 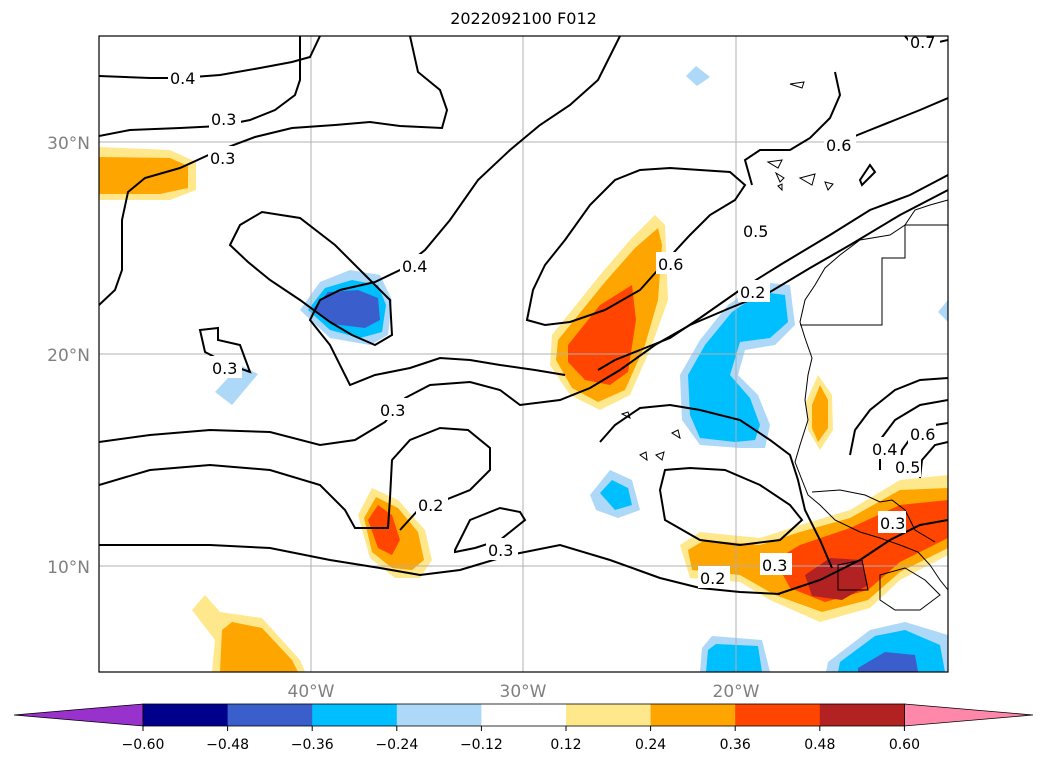 What do you see at coordinates (565, 745) in the screenshot?
I see `colorbar-tick-label: 0.12` at bounding box center [565, 745].